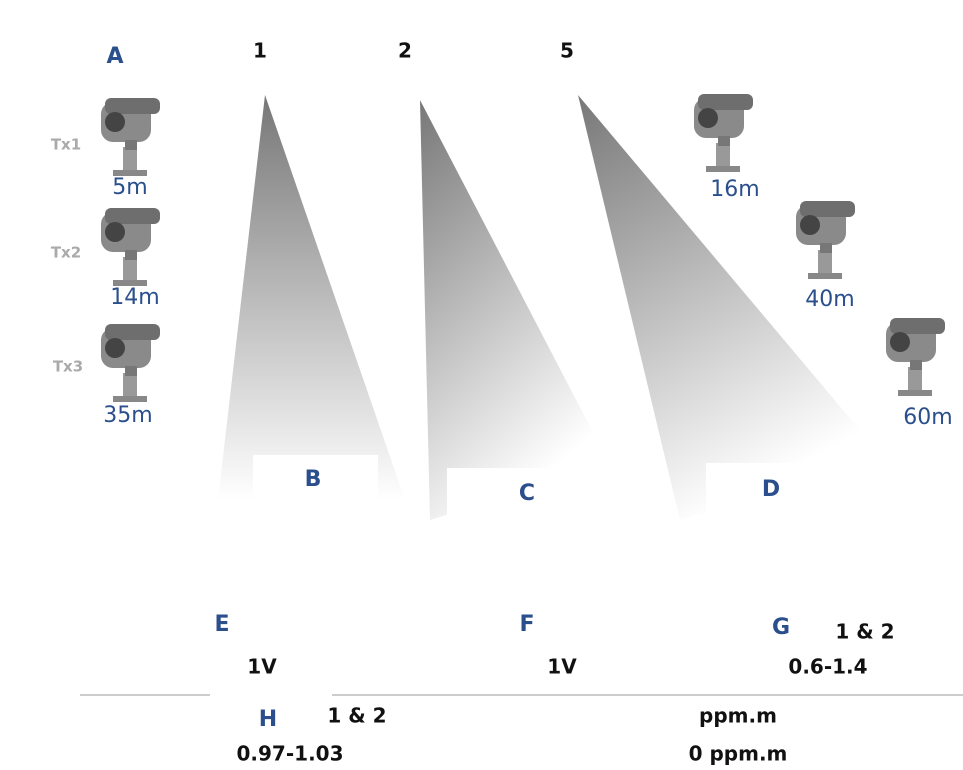 The height and width of the screenshot is (770, 963). I want to click on distance: 14m, so click(134, 297).